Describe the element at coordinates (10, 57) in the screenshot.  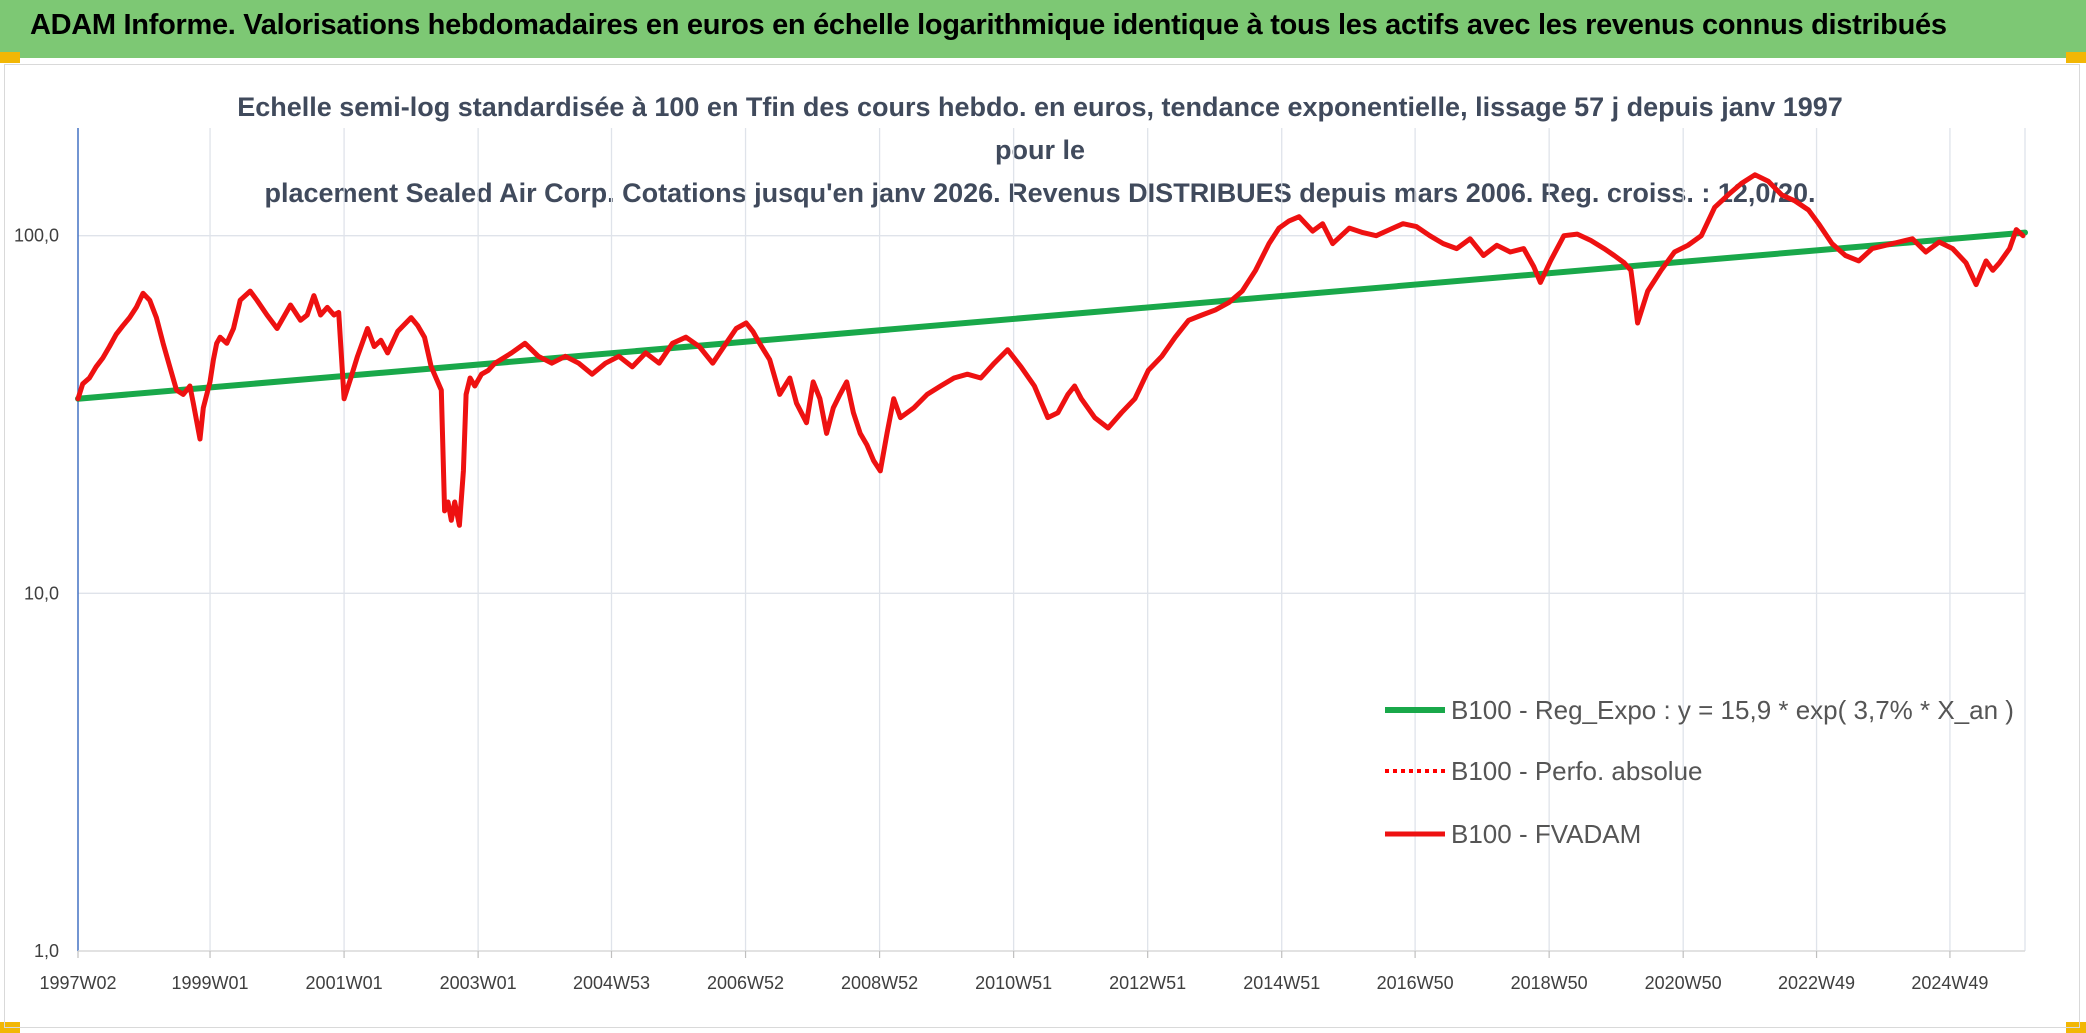
I see `corner-marker-left` at that location.